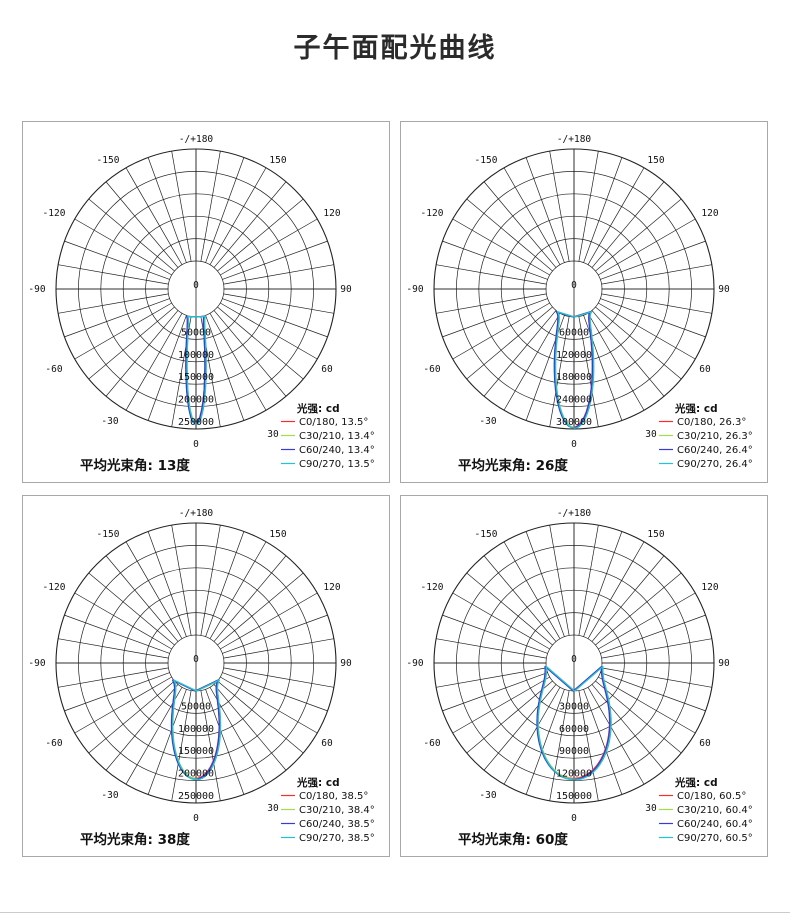 This screenshot has width=790, height=915. Describe the element at coordinates (574, 377) in the screenshot. I see `radial-tick-label: 180000` at that location.